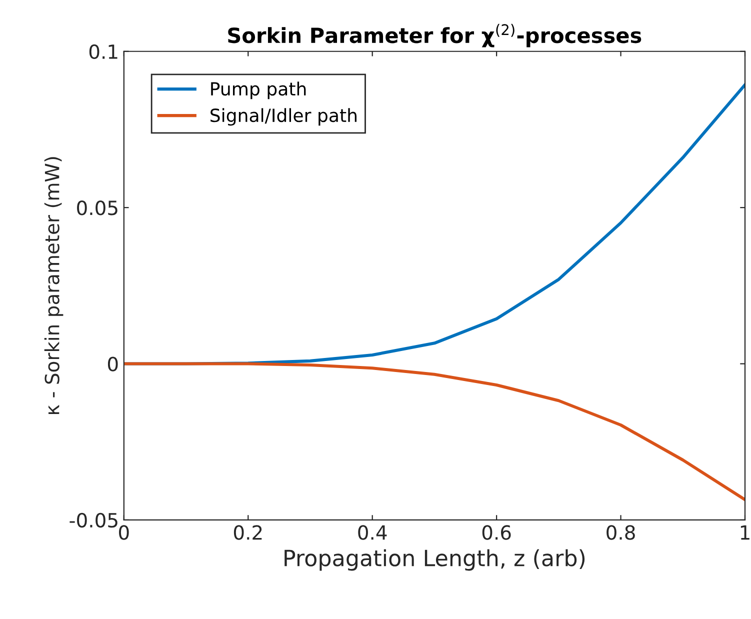 The image size is (751, 619). Describe the element at coordinates (434, 560) in the screenshot. I see `x-axis-title: Propagation Length, z (arb)` at that location.